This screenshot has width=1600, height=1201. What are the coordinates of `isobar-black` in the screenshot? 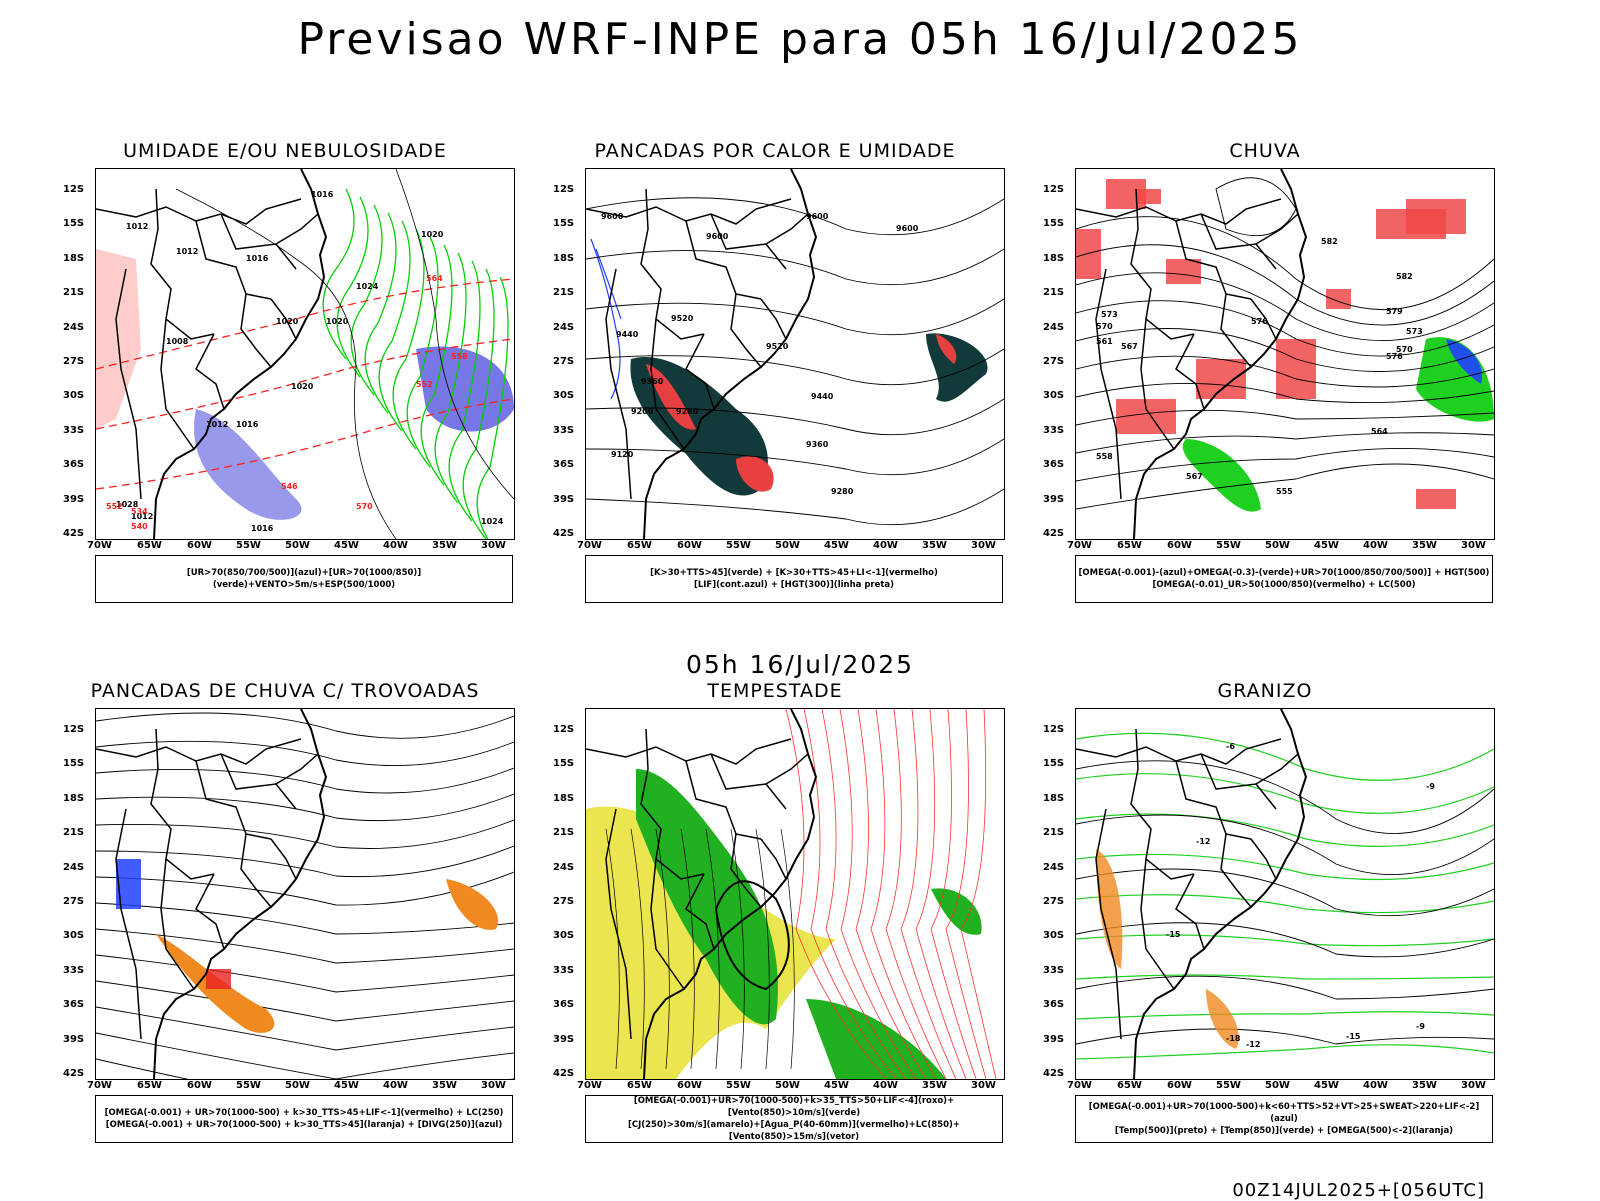 It's located at (454, 334).